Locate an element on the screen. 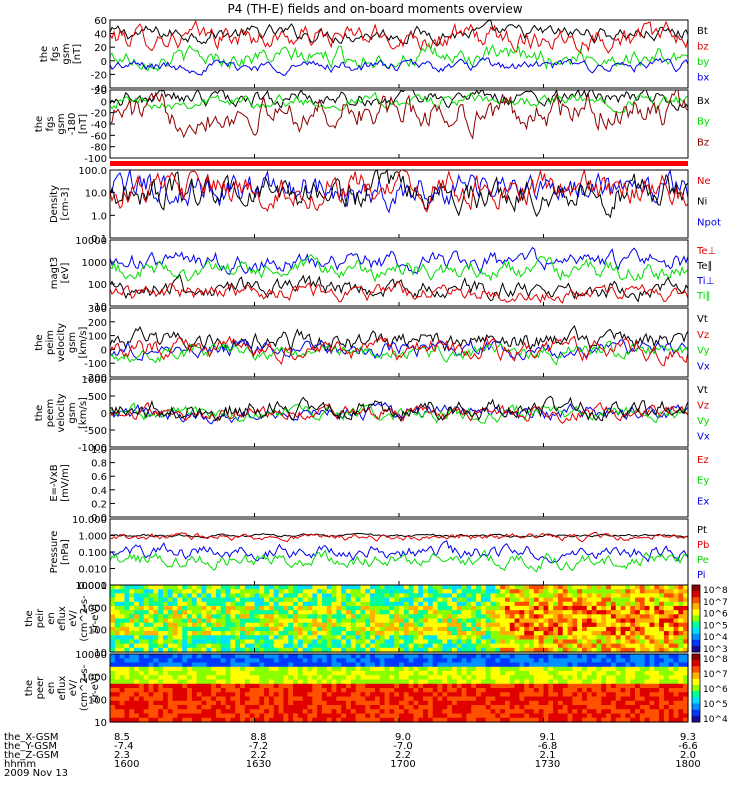  ytick-label: 20 is located at coordinates (100, 91).